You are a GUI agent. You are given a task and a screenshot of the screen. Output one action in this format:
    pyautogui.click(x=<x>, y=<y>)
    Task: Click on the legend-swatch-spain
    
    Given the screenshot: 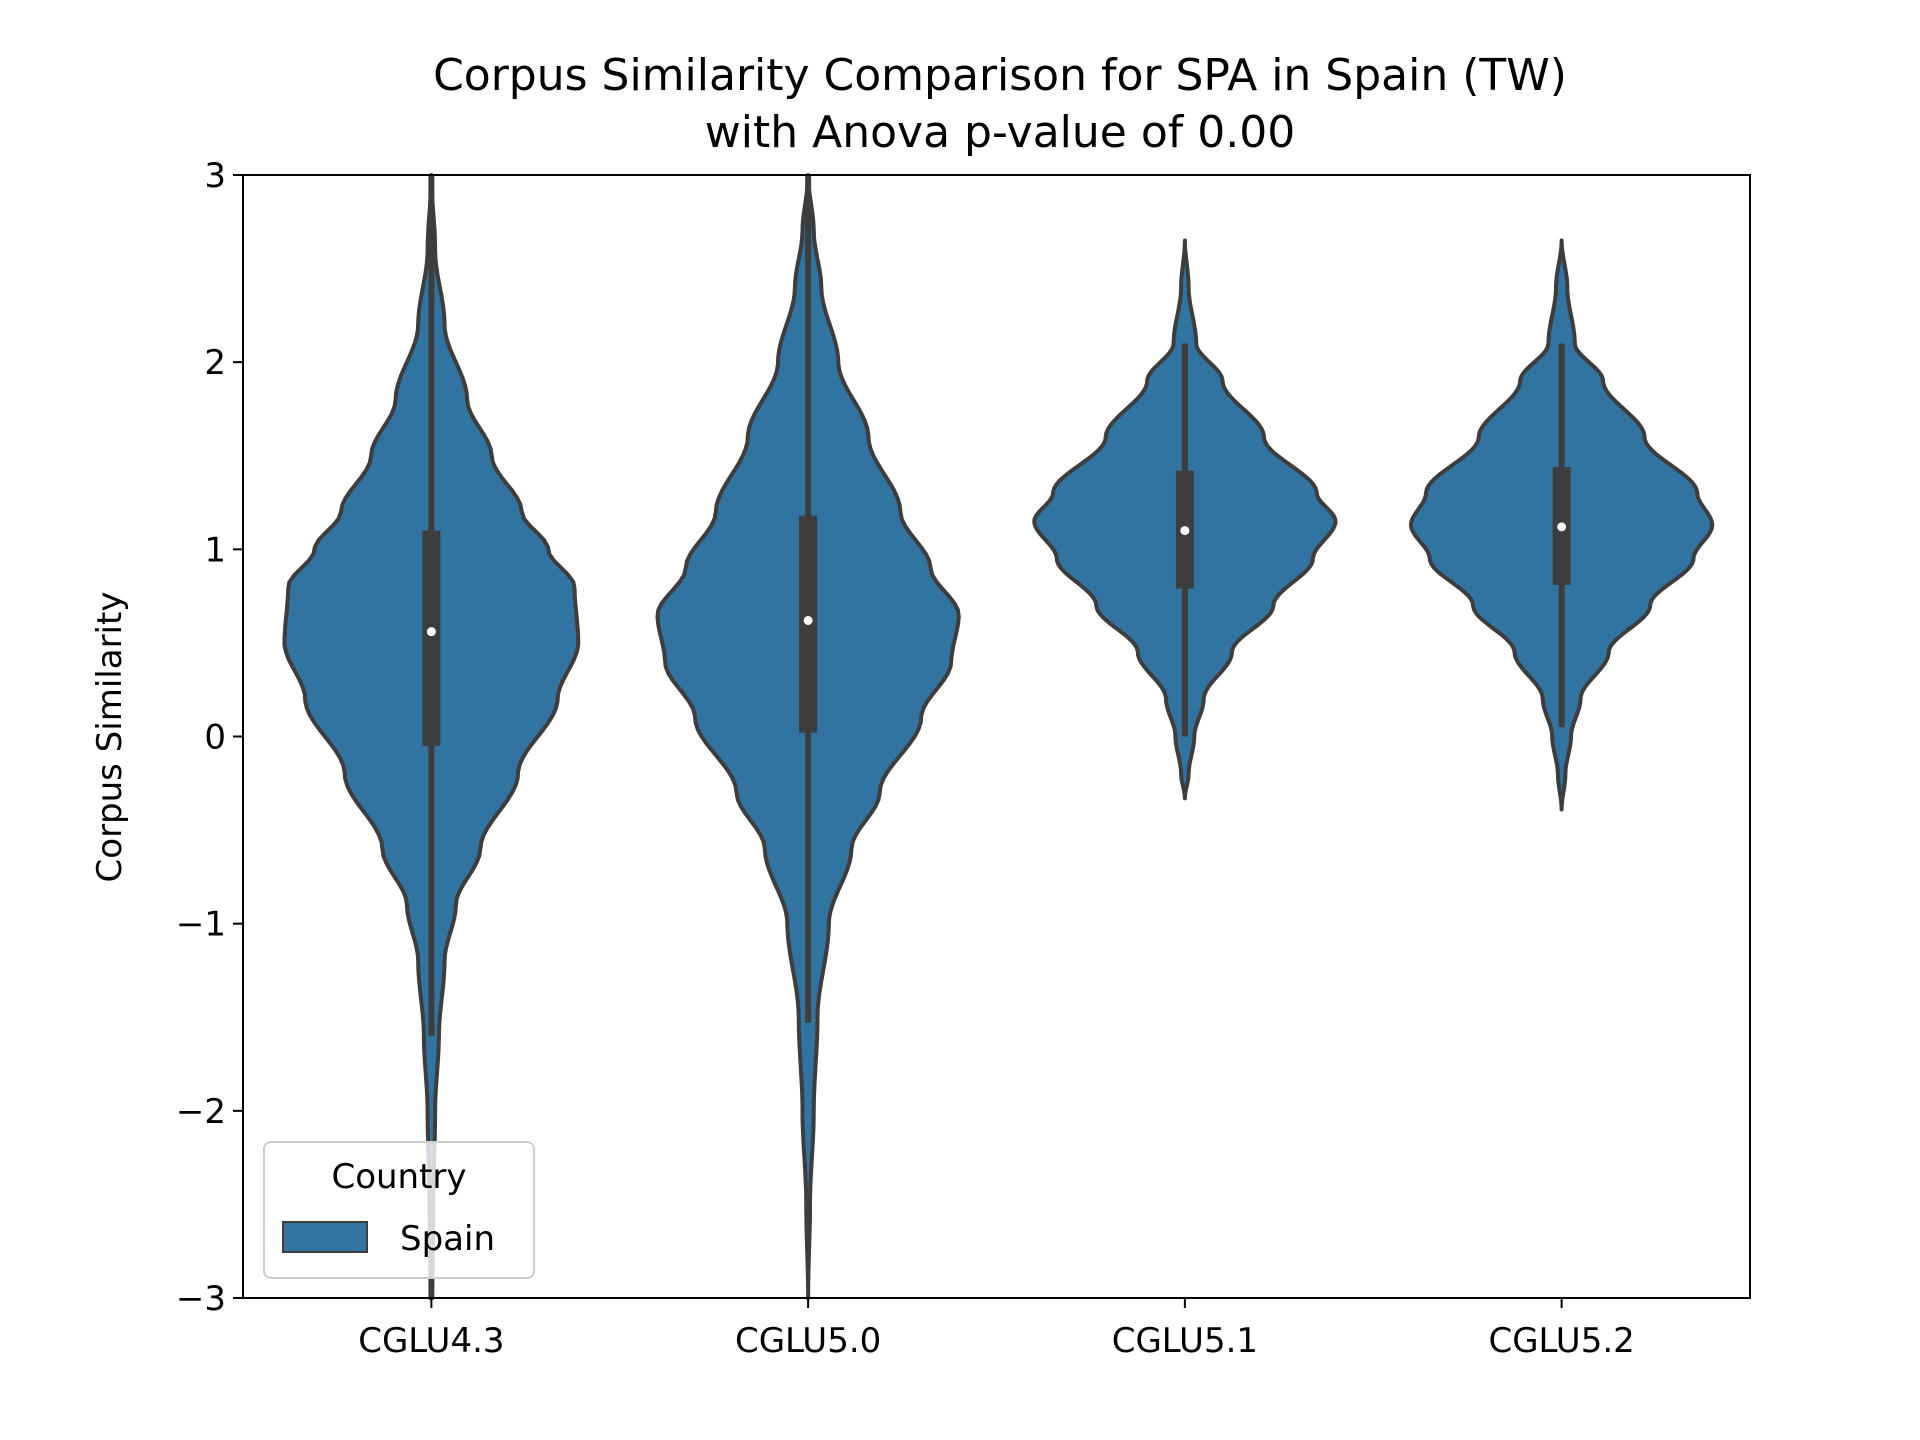 What is the action you would take?
    pyautogui.click(x=325, y=1237)
    